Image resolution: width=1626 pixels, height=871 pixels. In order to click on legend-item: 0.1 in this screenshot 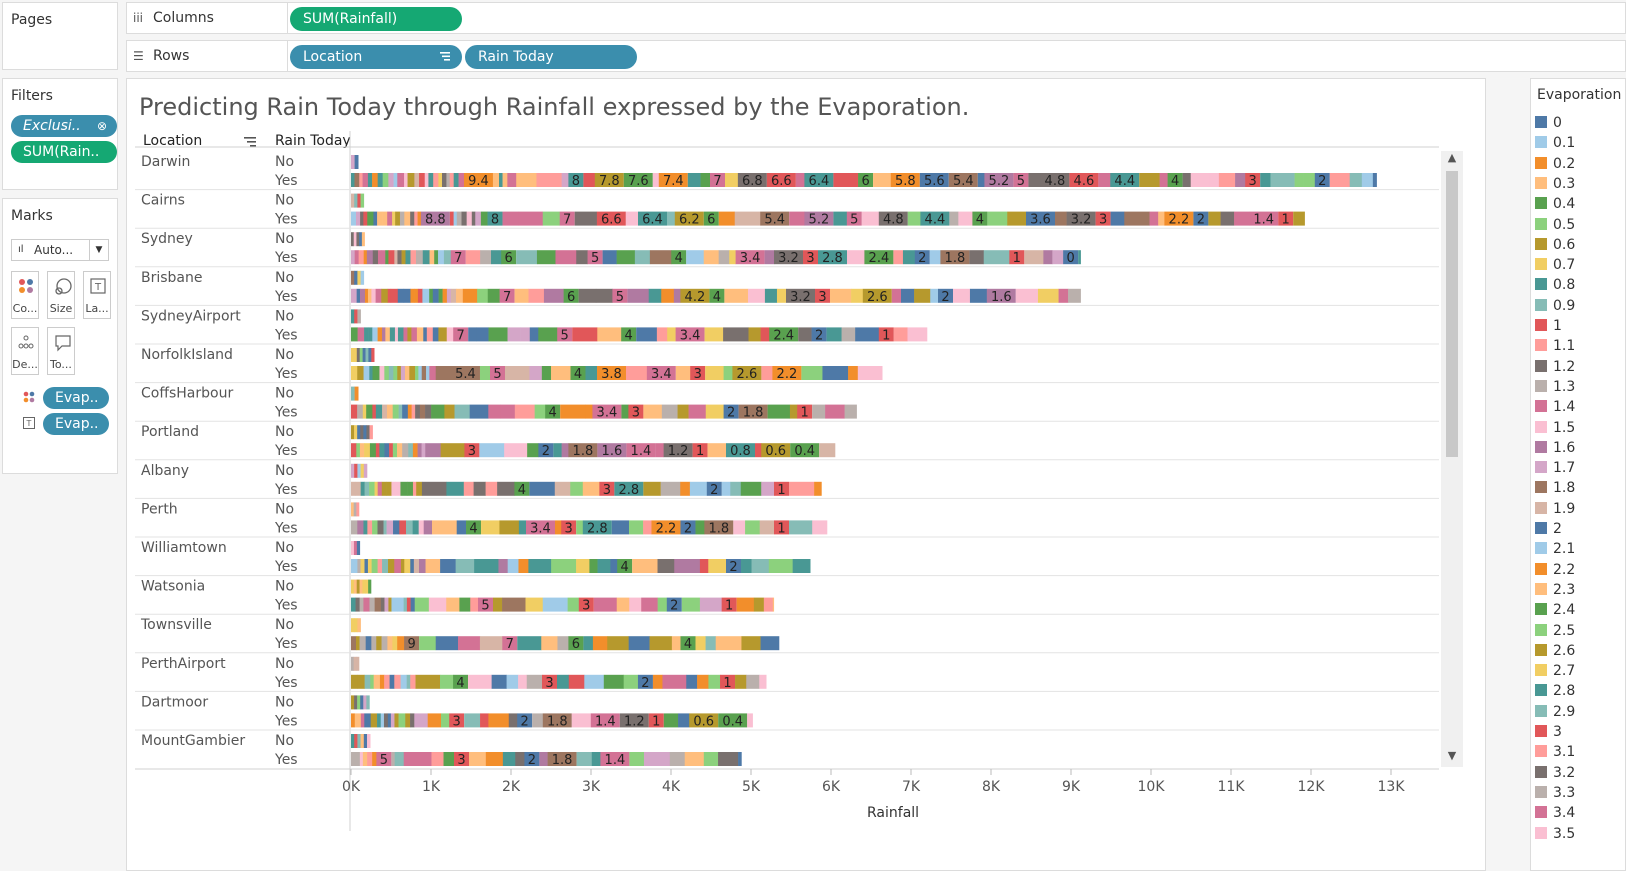, I will do `click(1555, 143)`.